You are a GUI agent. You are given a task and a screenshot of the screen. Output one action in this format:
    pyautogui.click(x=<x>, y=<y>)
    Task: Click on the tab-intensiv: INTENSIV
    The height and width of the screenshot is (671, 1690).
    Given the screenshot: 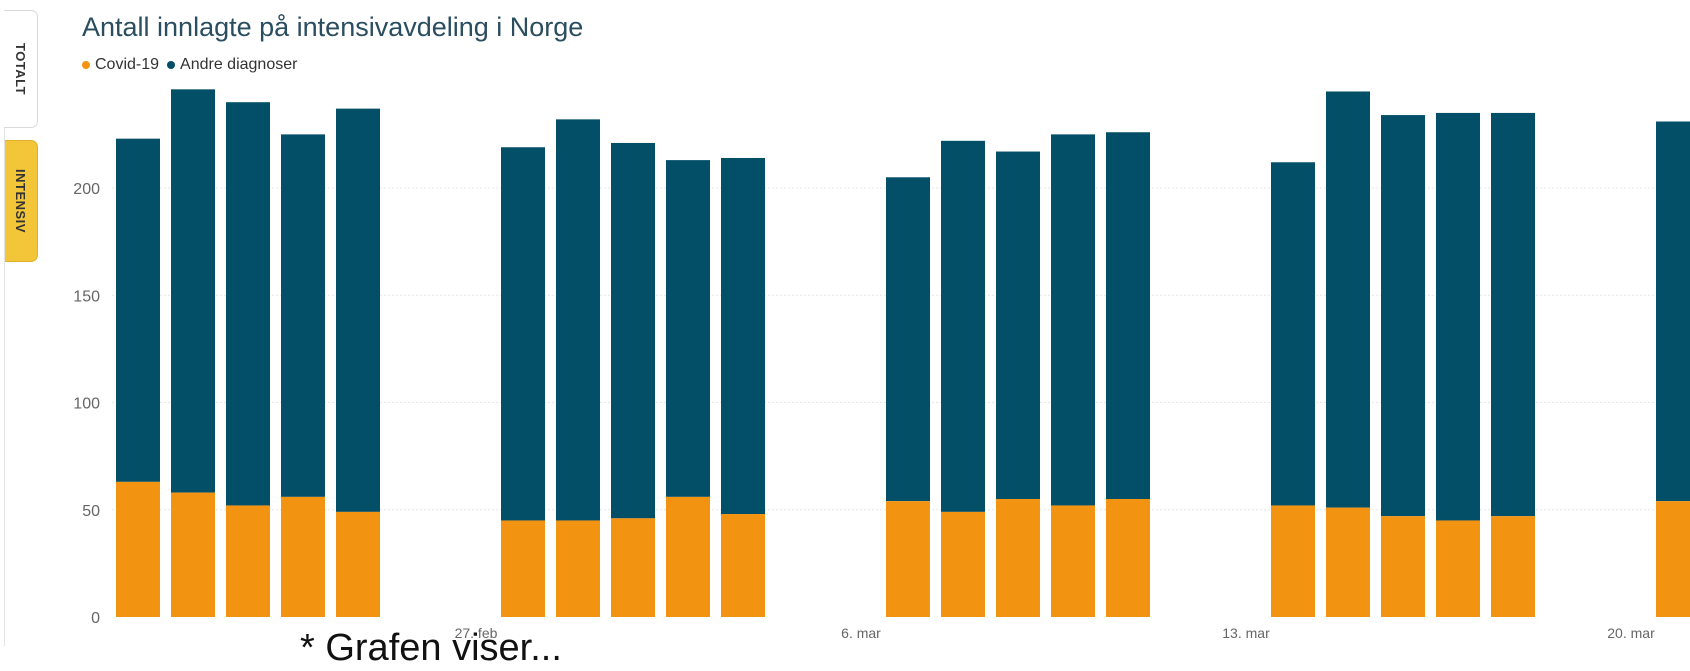 What is the action you would take?
    pyautogui.click(x=21, y=201)
    